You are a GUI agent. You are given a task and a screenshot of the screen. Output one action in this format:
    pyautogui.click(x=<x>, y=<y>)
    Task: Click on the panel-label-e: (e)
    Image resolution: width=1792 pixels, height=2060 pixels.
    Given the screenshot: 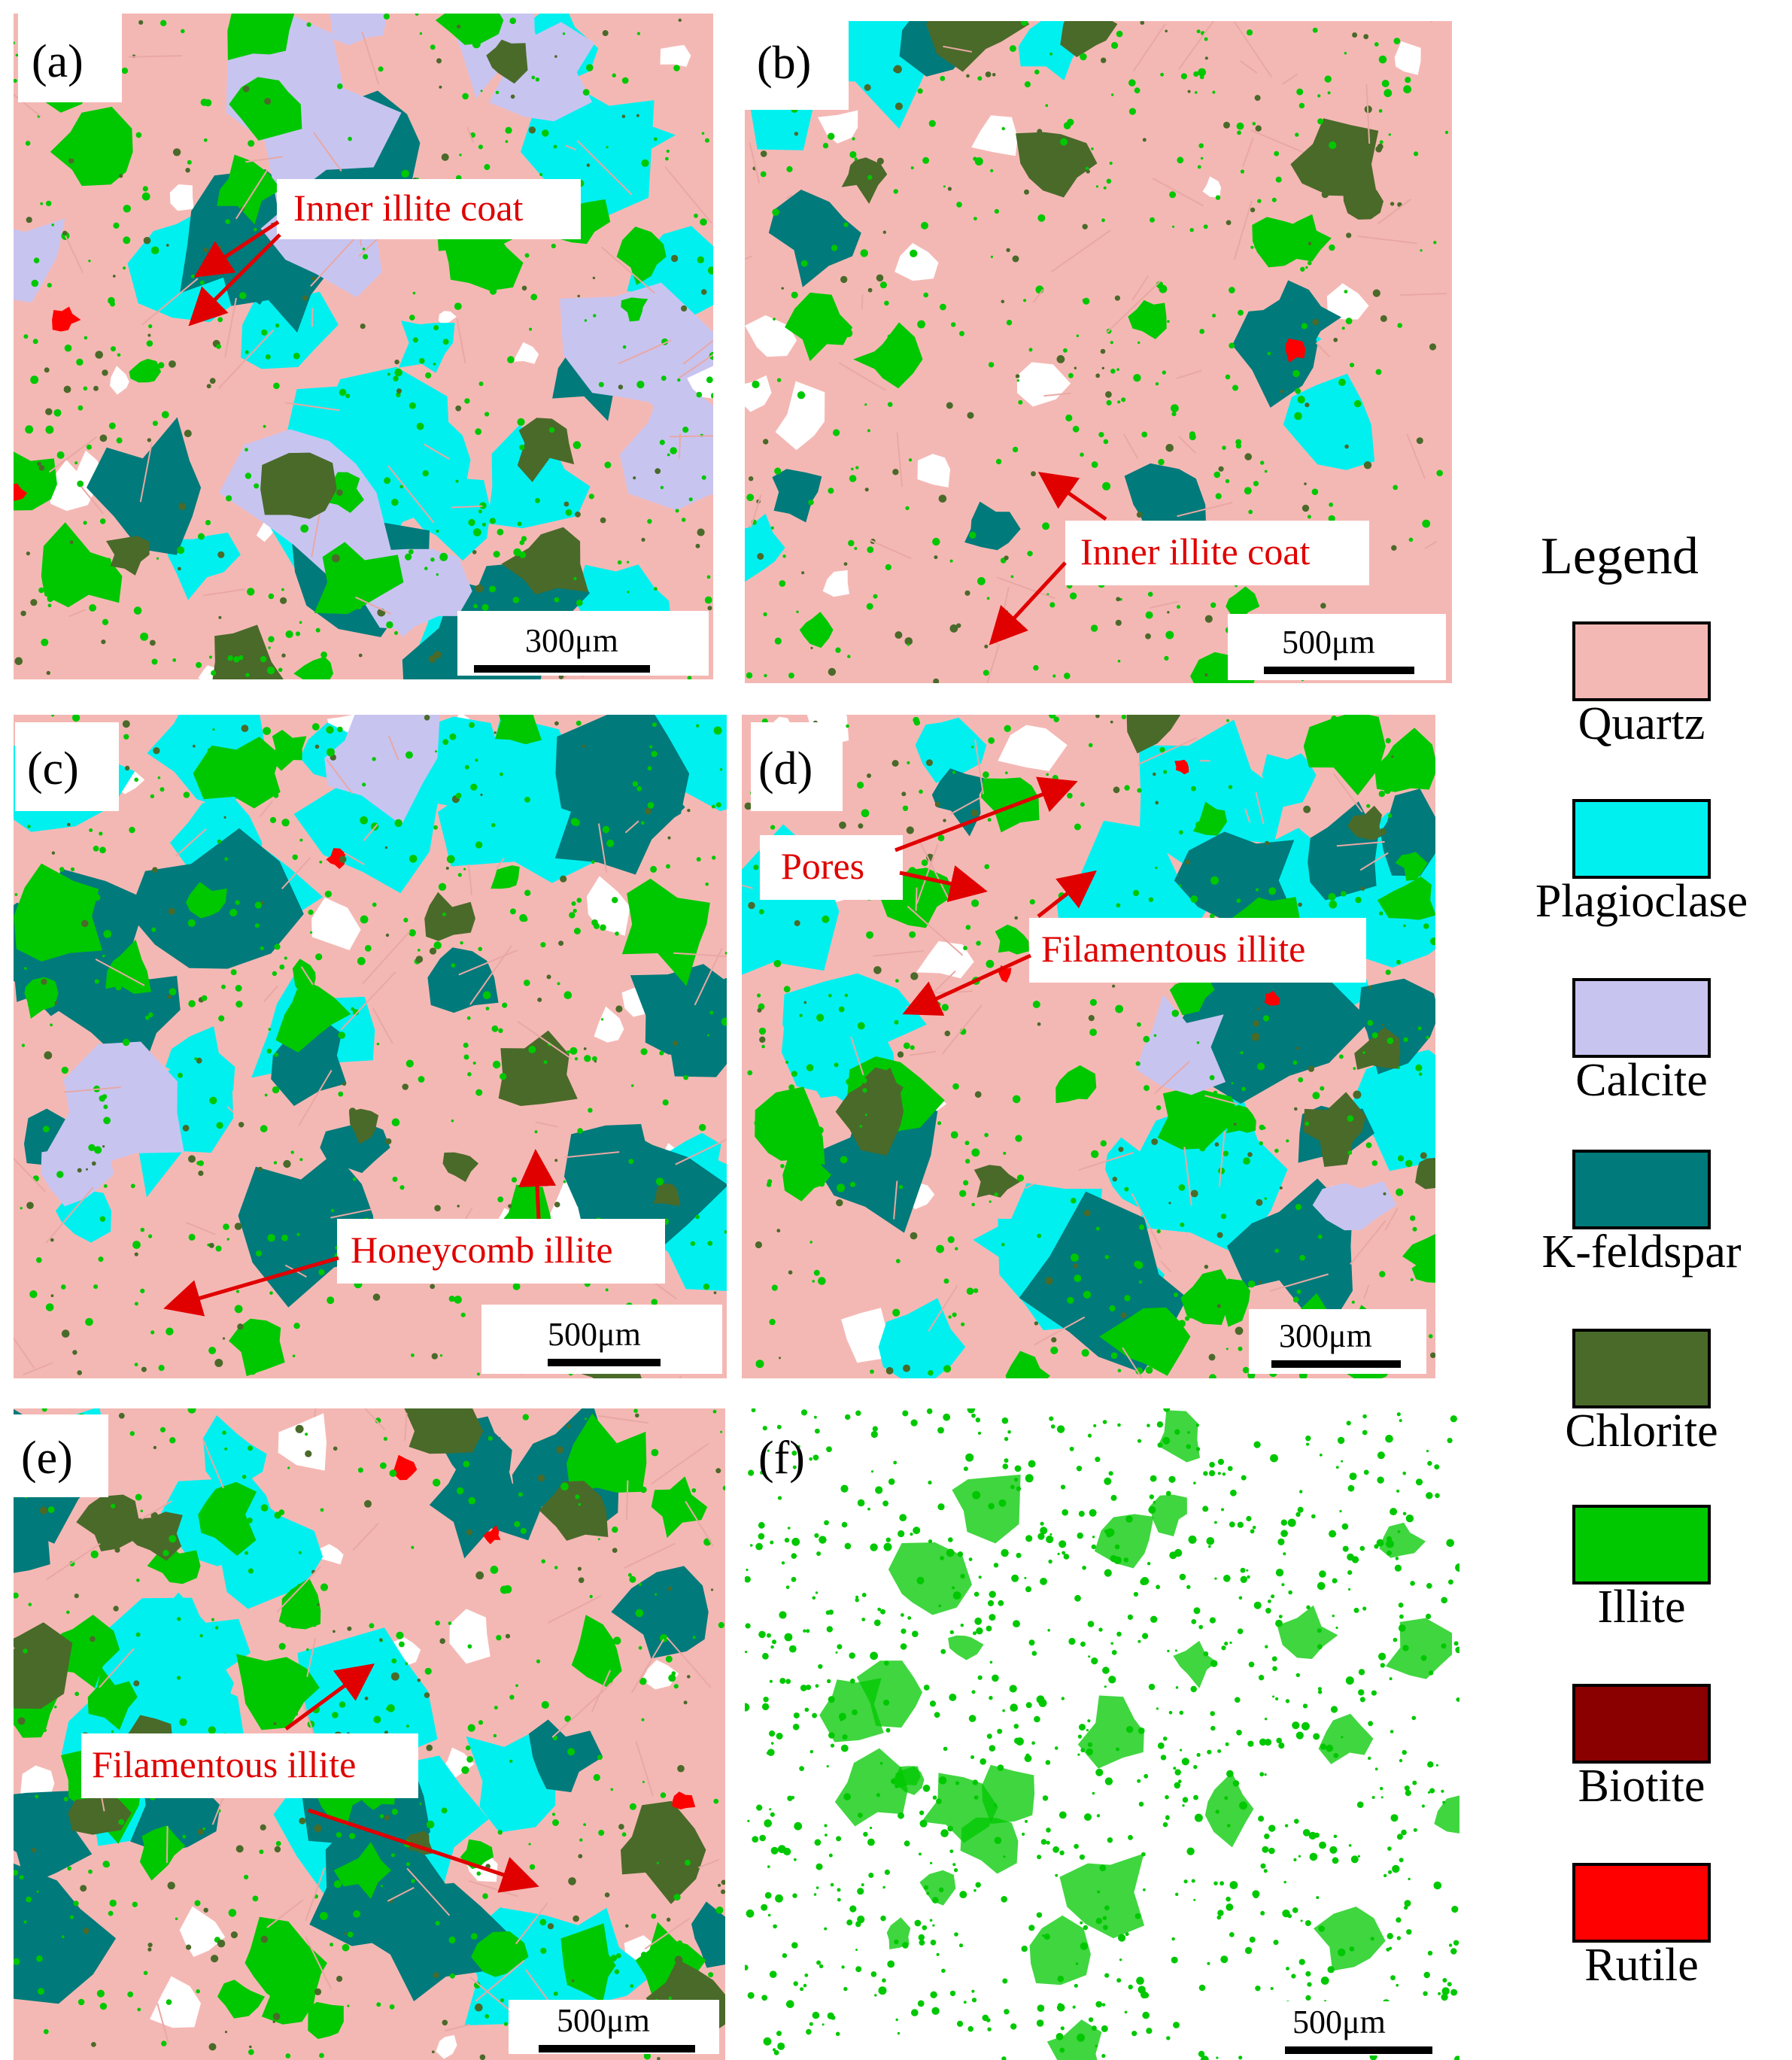 What is the action you would take?
    pyautogui.click(x=47, y=1458)
    